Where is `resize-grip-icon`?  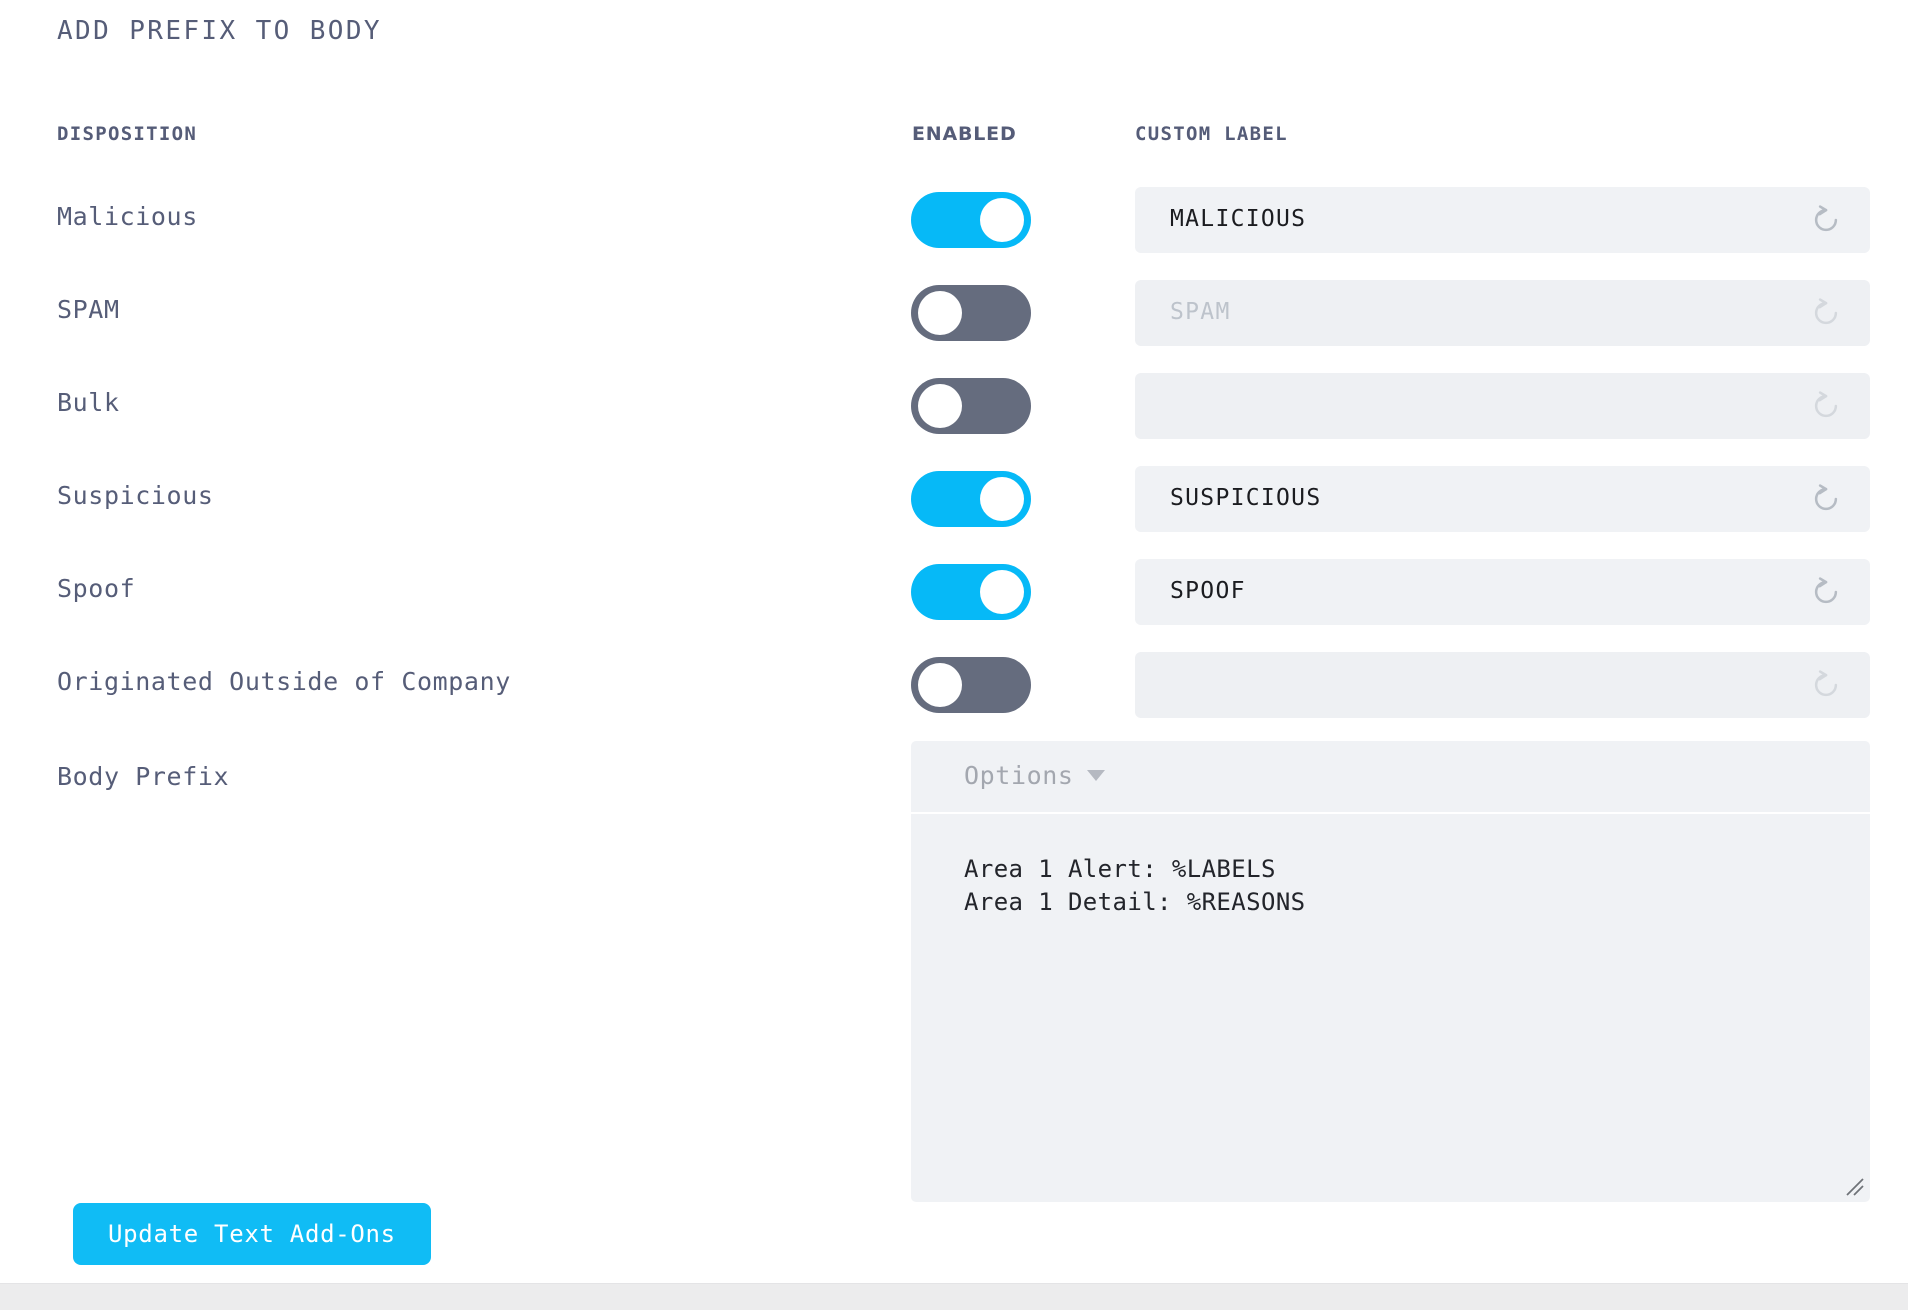 resize-grip-icon is located at coordinates (1855, 1187).